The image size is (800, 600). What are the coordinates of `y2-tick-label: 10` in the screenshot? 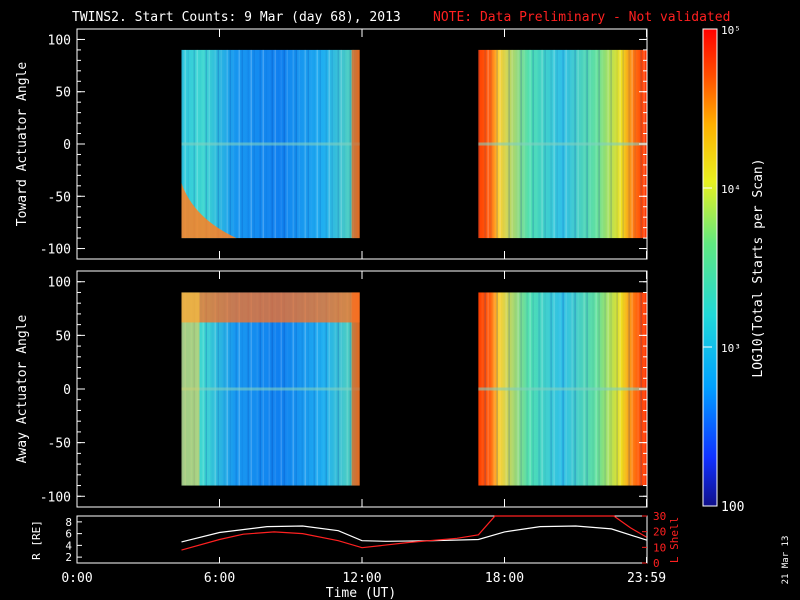 It's located at (659, 547).